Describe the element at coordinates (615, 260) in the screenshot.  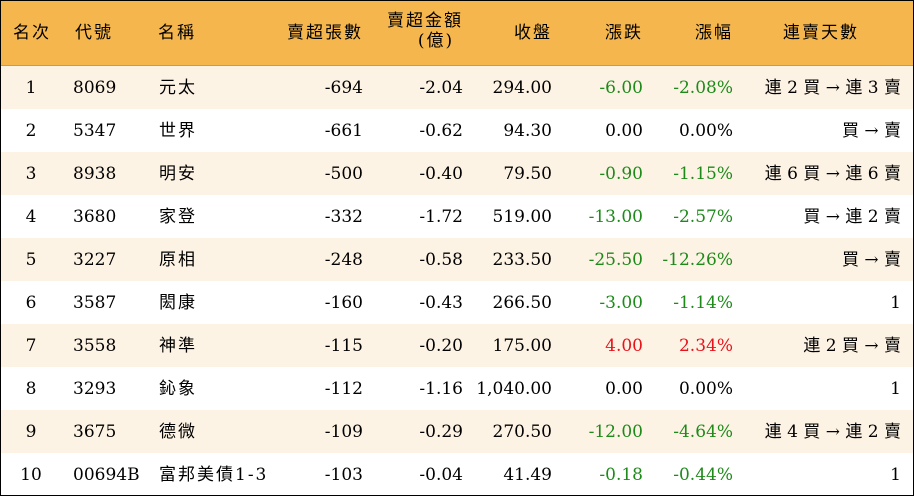
I see `row-change: -25.50` at that location.